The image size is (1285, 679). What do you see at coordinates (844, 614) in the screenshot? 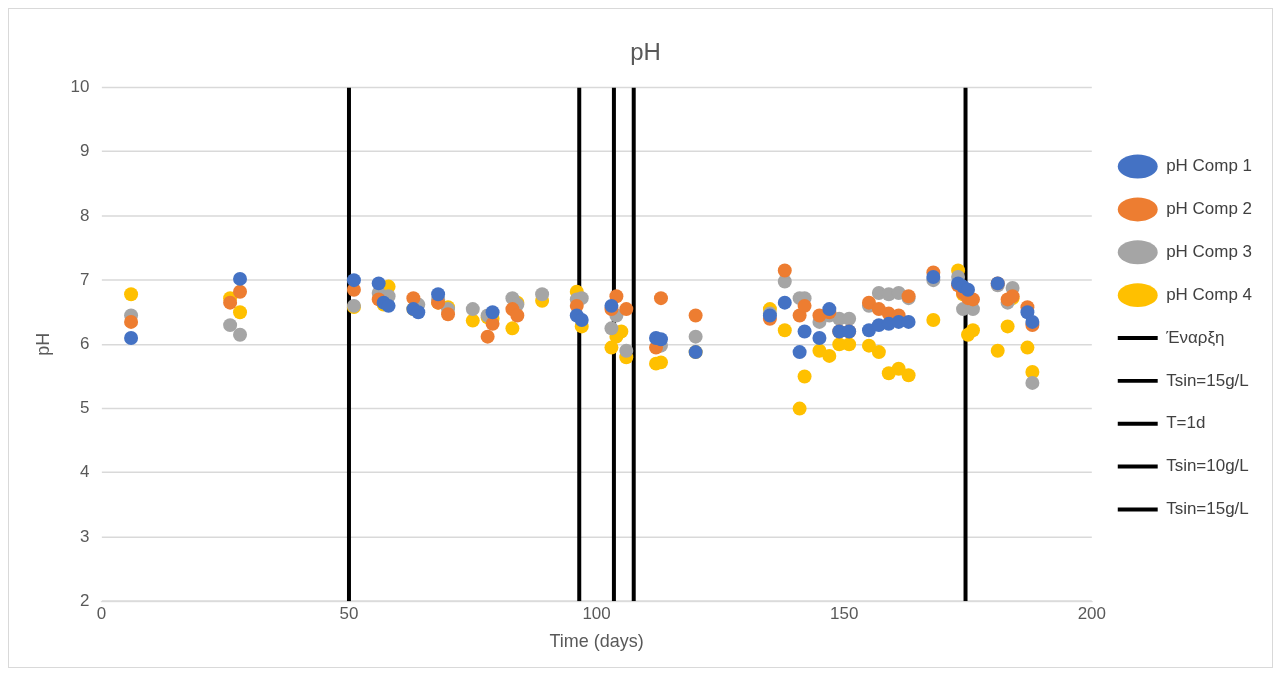
I see `x-tick-label: 150` at bounding box center [844, 614].